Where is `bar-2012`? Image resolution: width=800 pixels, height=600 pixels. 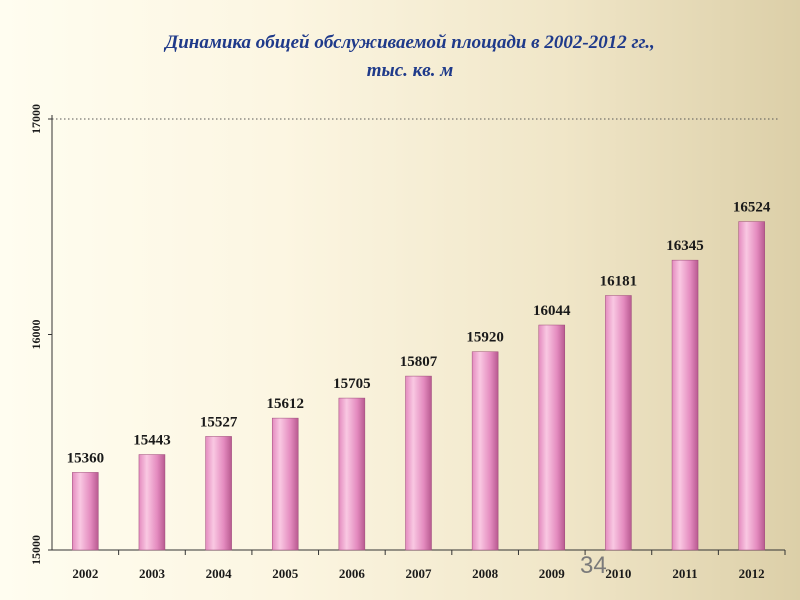
bar-2012 is located at coordinates (751, 386).